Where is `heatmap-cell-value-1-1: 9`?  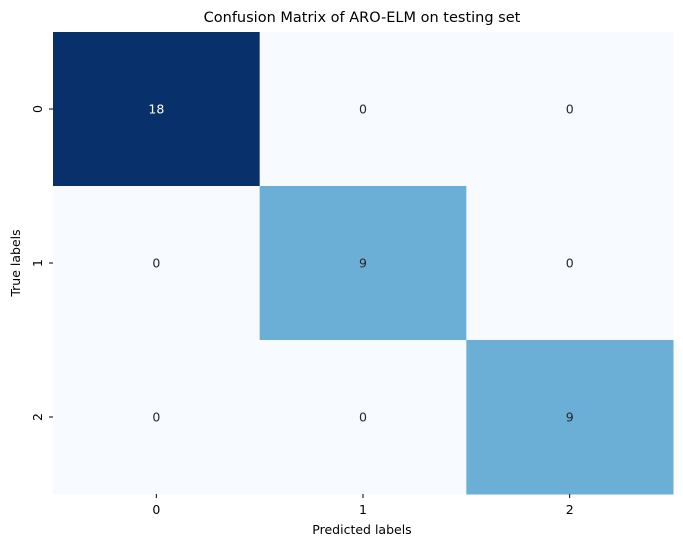
heatmap-cell-value-1-1: 9 is located at coordinates (363, 263).